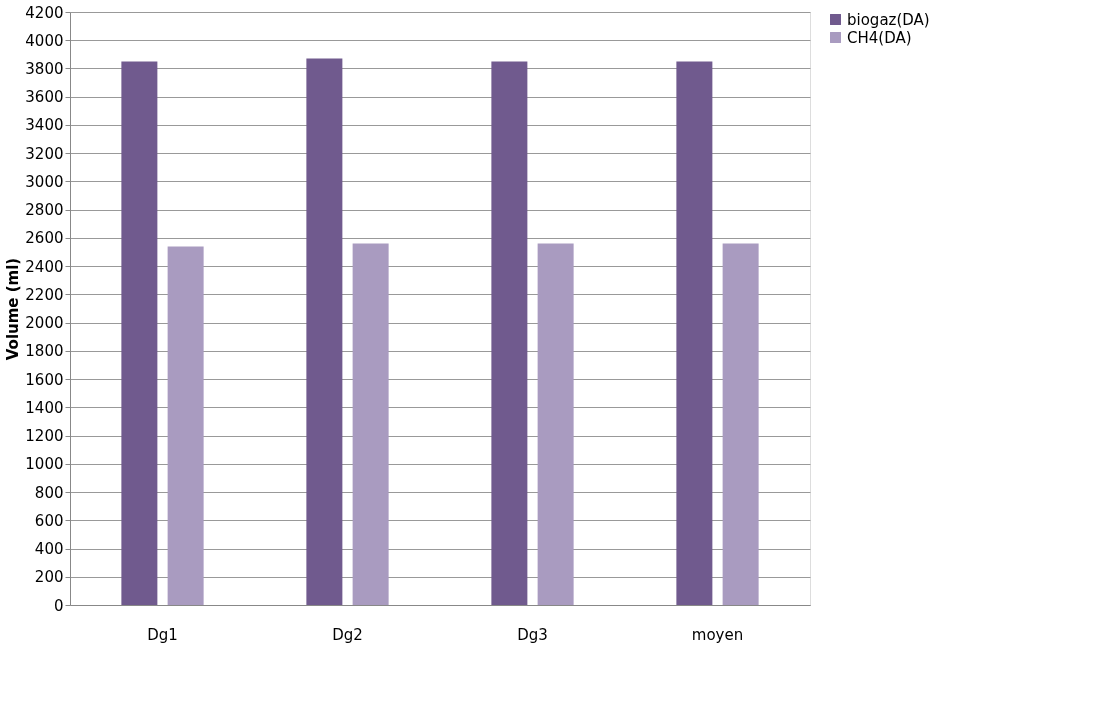 The width and height of the screenshot is (1095, 708). What do you see at coordinates (49, 549) in the screenshot?
I see `y-tick-label: 400` at bounding box center [49, 549].